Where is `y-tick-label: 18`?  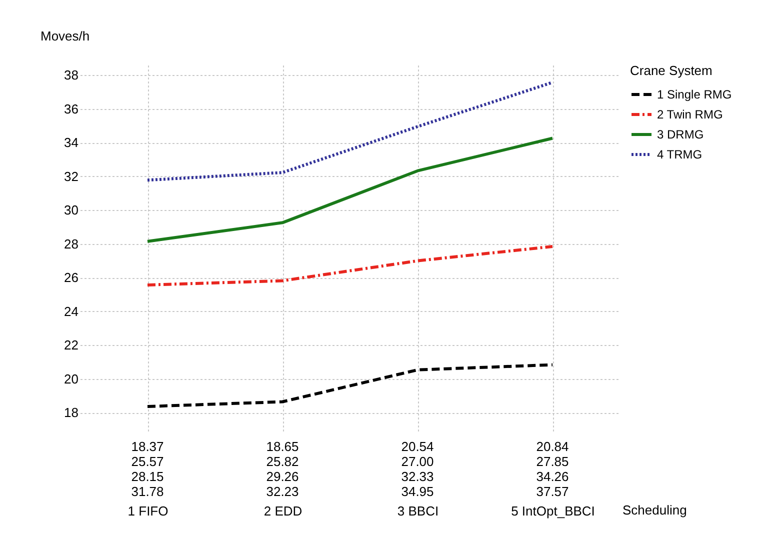 y-tick-label: 18 is located at coordinates (71, 412).